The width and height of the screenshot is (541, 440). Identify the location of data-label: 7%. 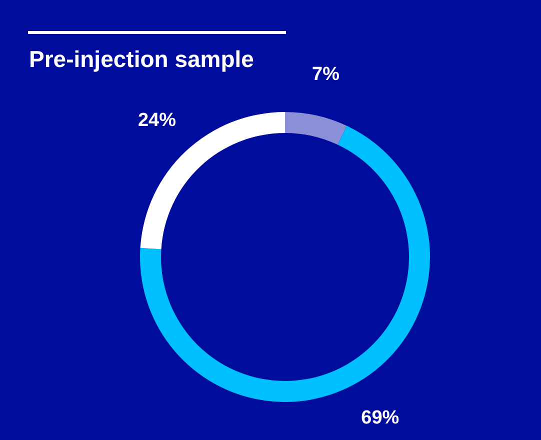
(326, 75).